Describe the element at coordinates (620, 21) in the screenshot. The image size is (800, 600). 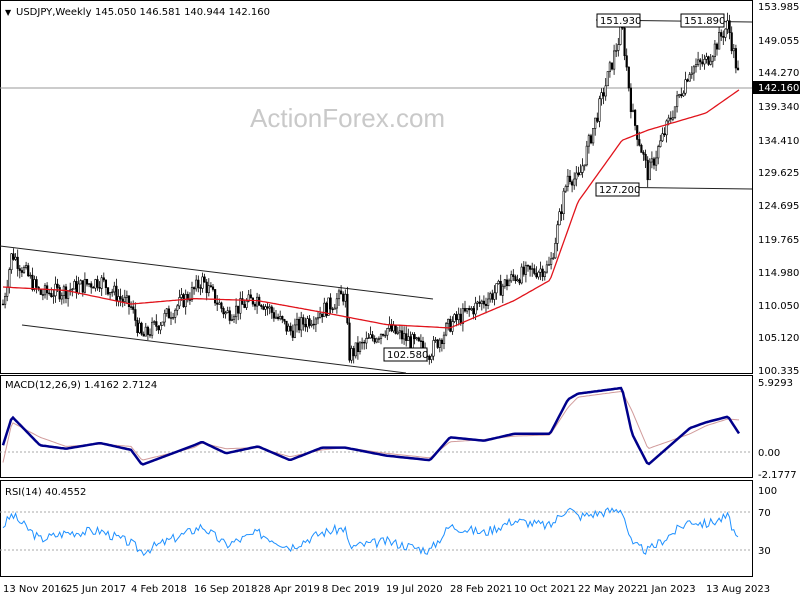
I see `svg-text: 151.930` at that location.